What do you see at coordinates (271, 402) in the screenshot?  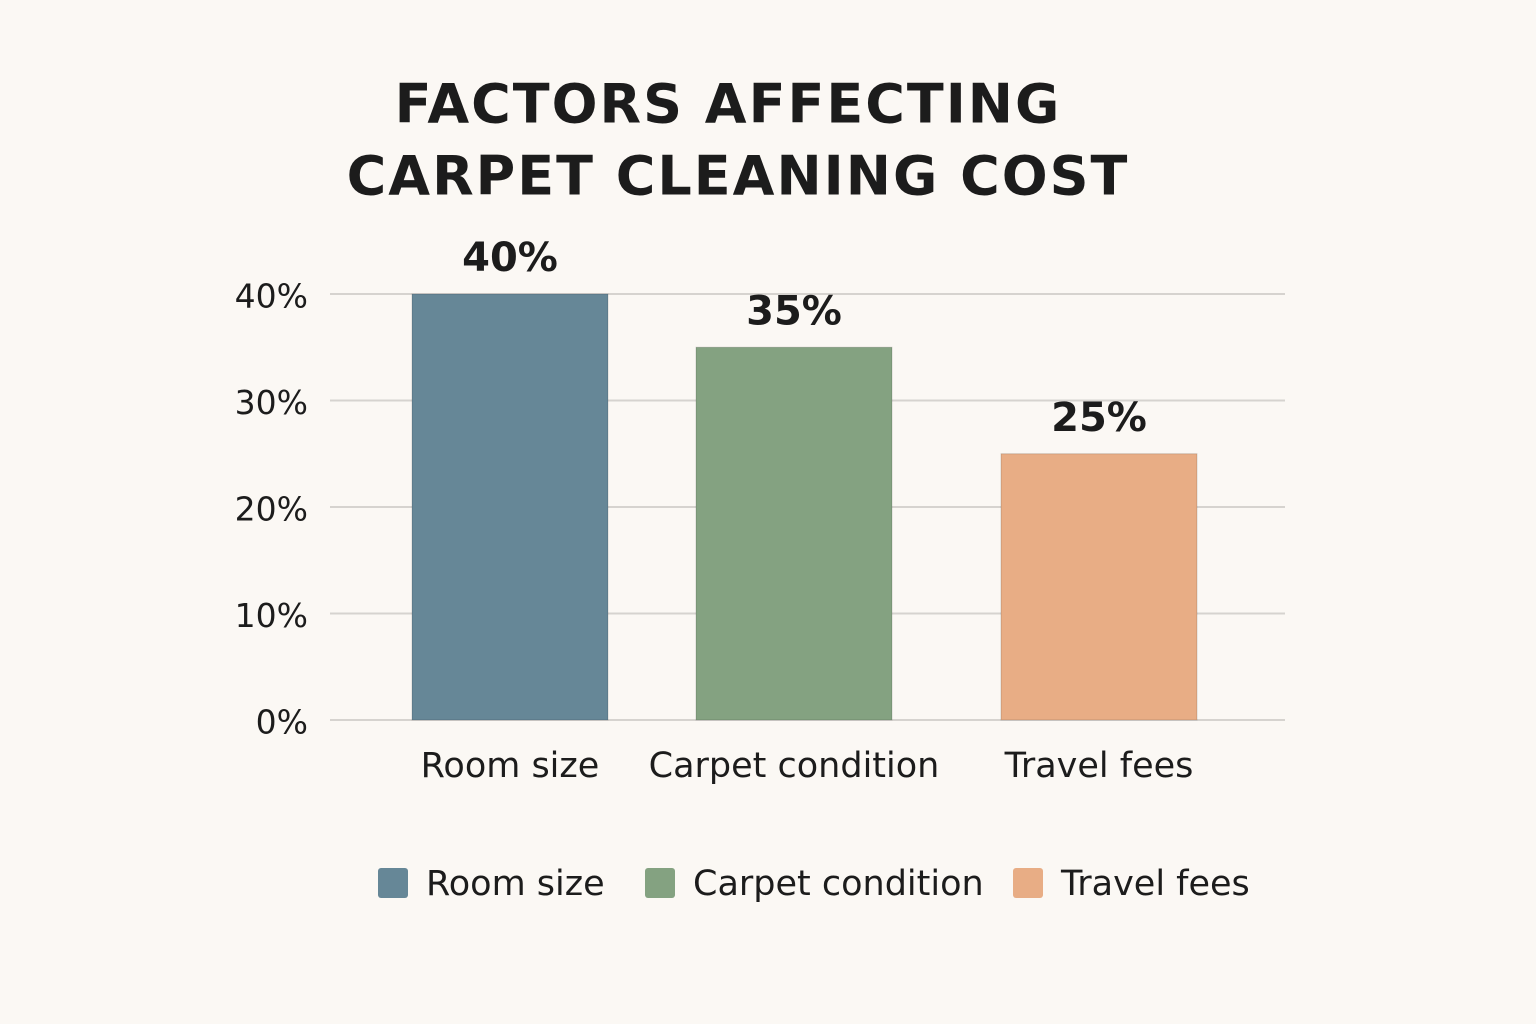 I see `y-tick-label: 30%` at bounding box center [271, 402].